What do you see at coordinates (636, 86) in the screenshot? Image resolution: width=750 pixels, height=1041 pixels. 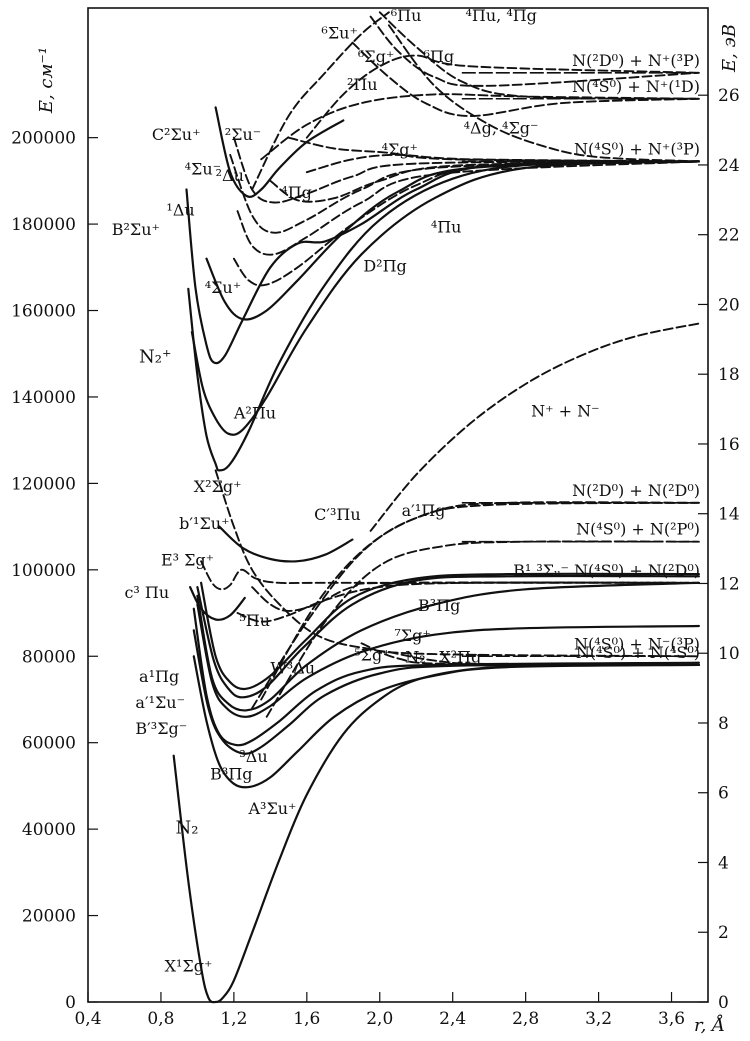 I see `asymptote-label-1: N(⁴S⁰) + N⁺(¹D)` at bounding box center [636, 86].